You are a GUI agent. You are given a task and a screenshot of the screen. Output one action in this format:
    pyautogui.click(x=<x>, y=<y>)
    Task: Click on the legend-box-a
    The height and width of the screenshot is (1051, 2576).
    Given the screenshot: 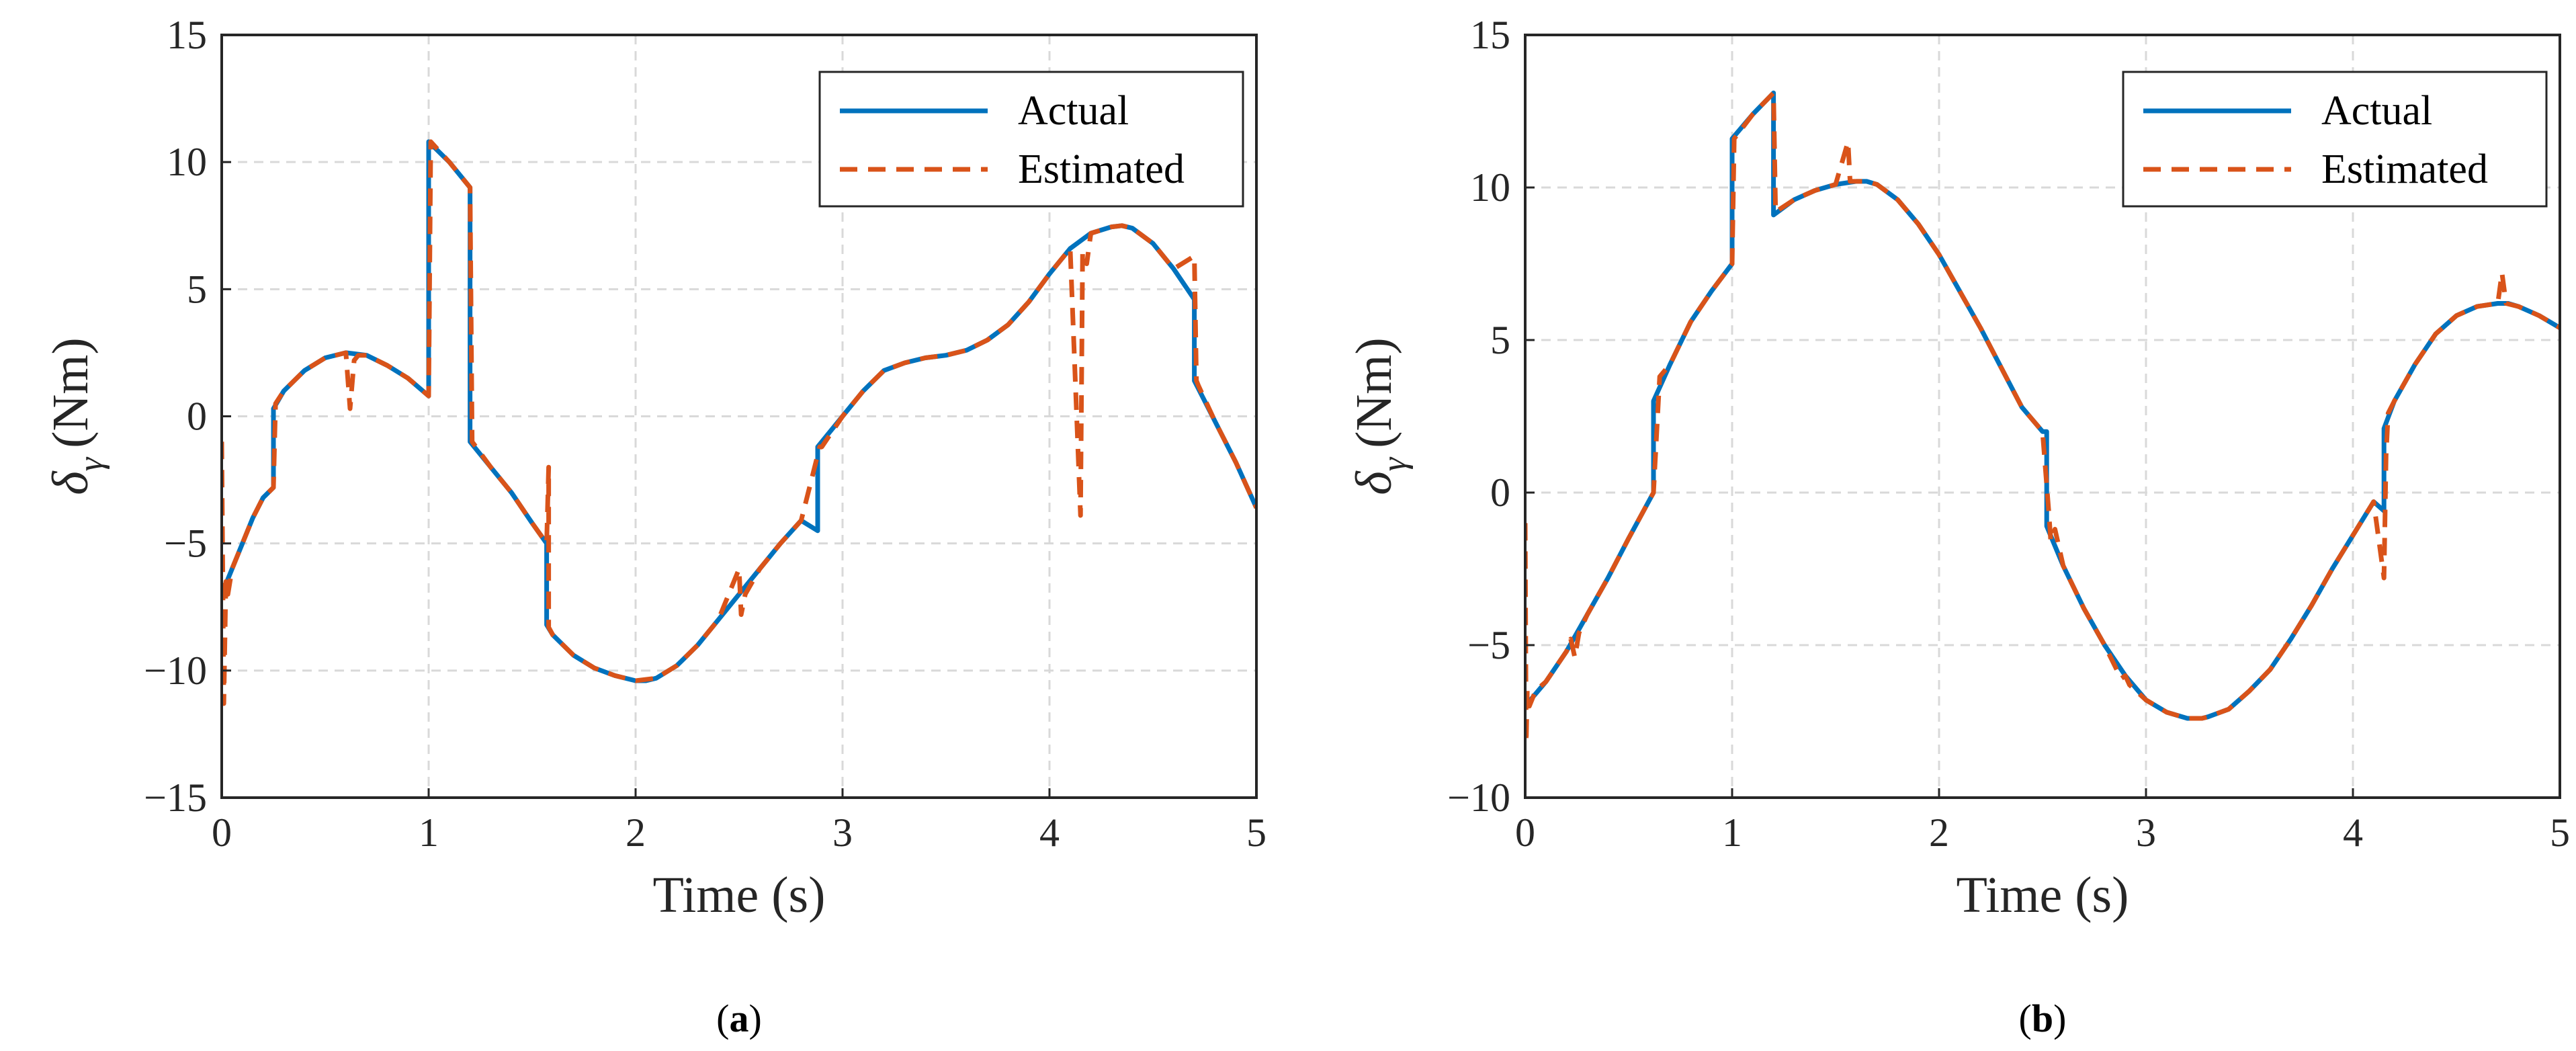 What is the action you would take?
    pyautogui.click(x=1031, y=140)
    